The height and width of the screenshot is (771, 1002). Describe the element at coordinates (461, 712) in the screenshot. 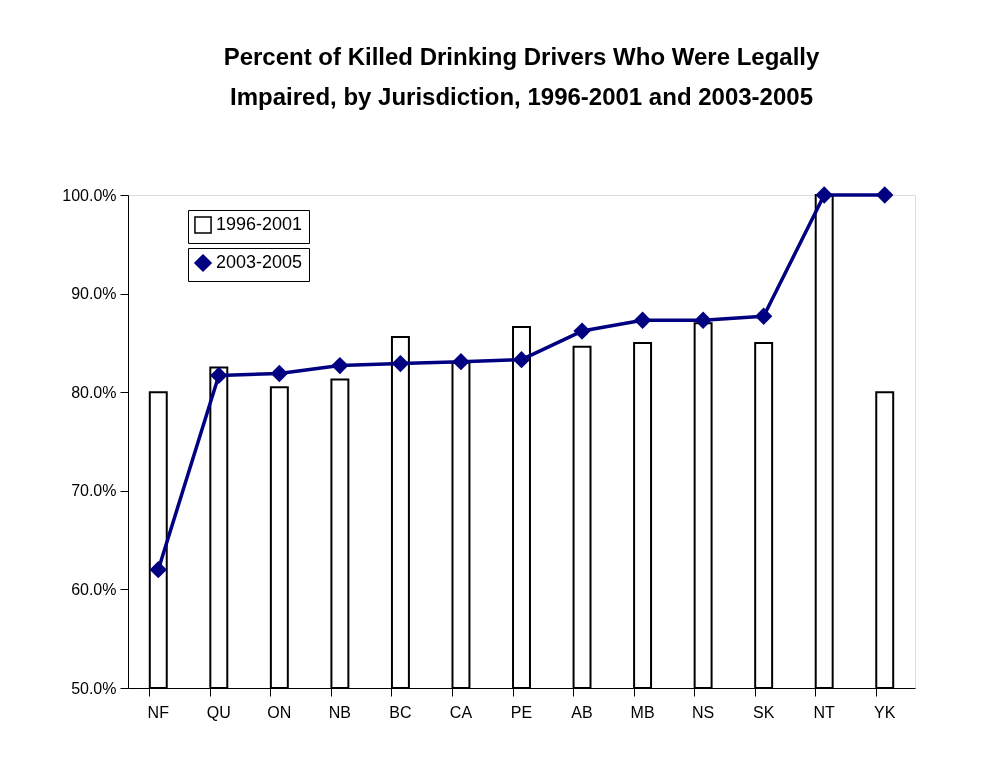

I see `x-tick-label: CA` at that location.